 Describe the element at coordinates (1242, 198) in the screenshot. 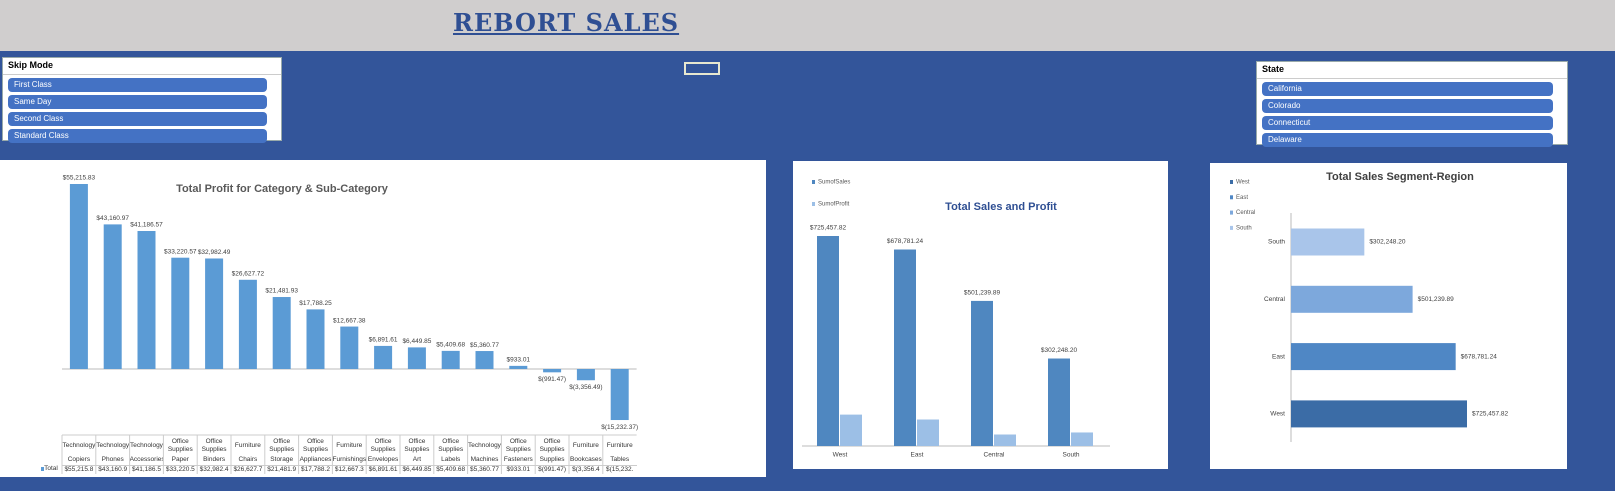

I see `legend-label: East` at that location.